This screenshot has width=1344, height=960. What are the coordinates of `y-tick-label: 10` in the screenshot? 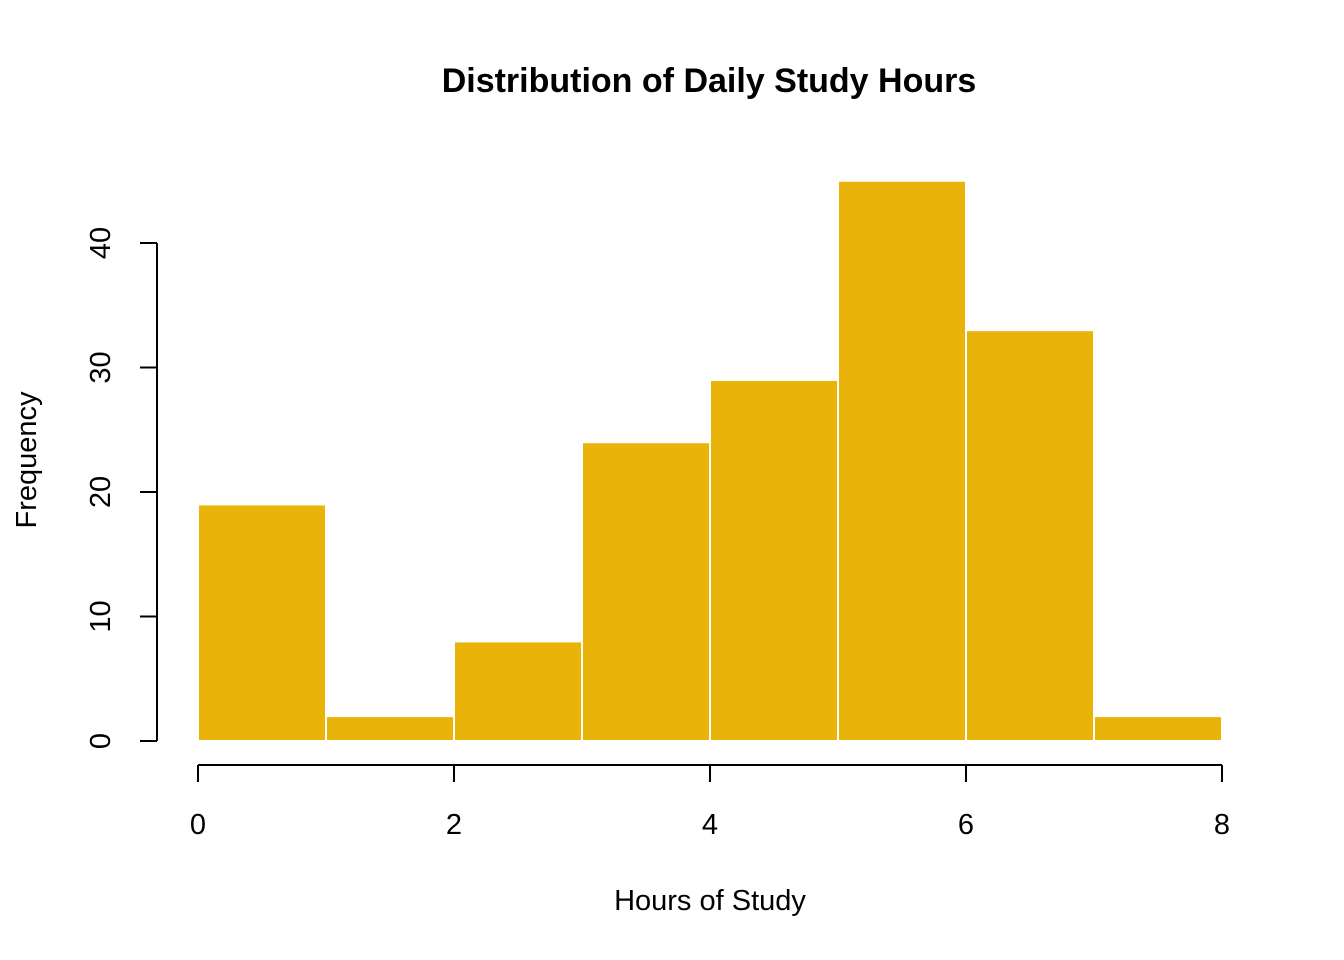 It's located at (101, 616).